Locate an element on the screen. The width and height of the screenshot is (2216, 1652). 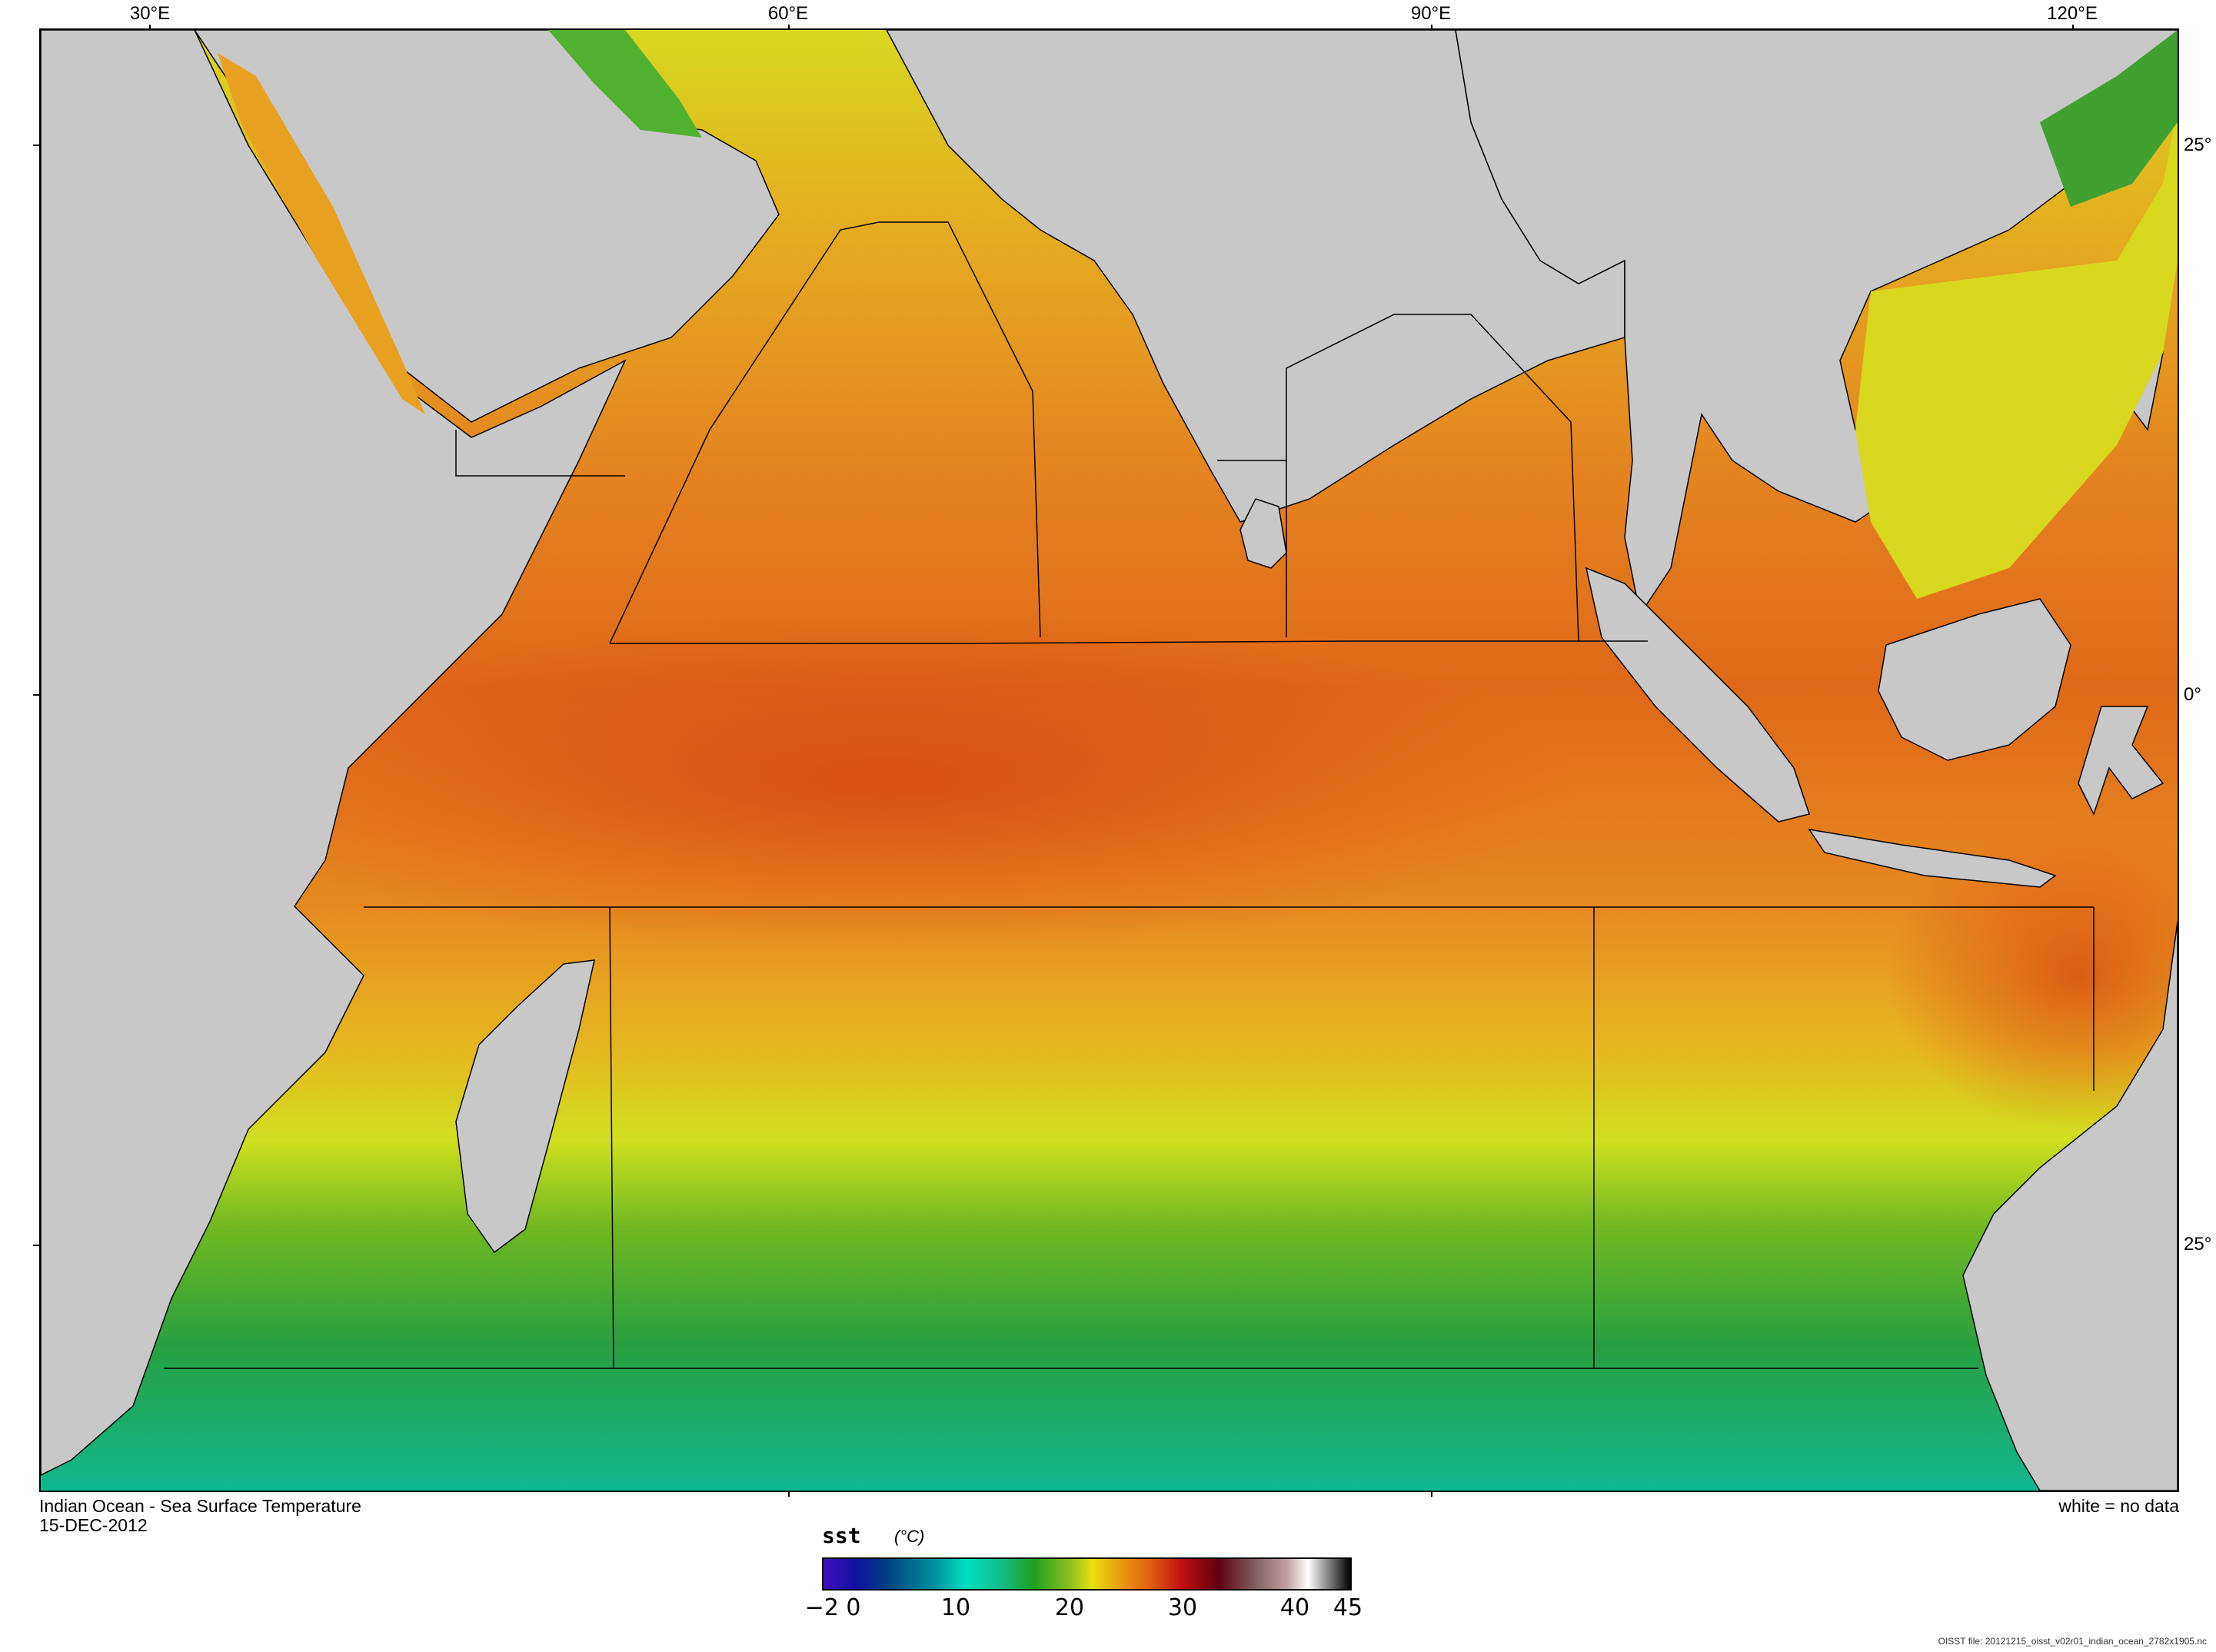
colorbar-label: 45 is located at coordinates (1348, 1607).